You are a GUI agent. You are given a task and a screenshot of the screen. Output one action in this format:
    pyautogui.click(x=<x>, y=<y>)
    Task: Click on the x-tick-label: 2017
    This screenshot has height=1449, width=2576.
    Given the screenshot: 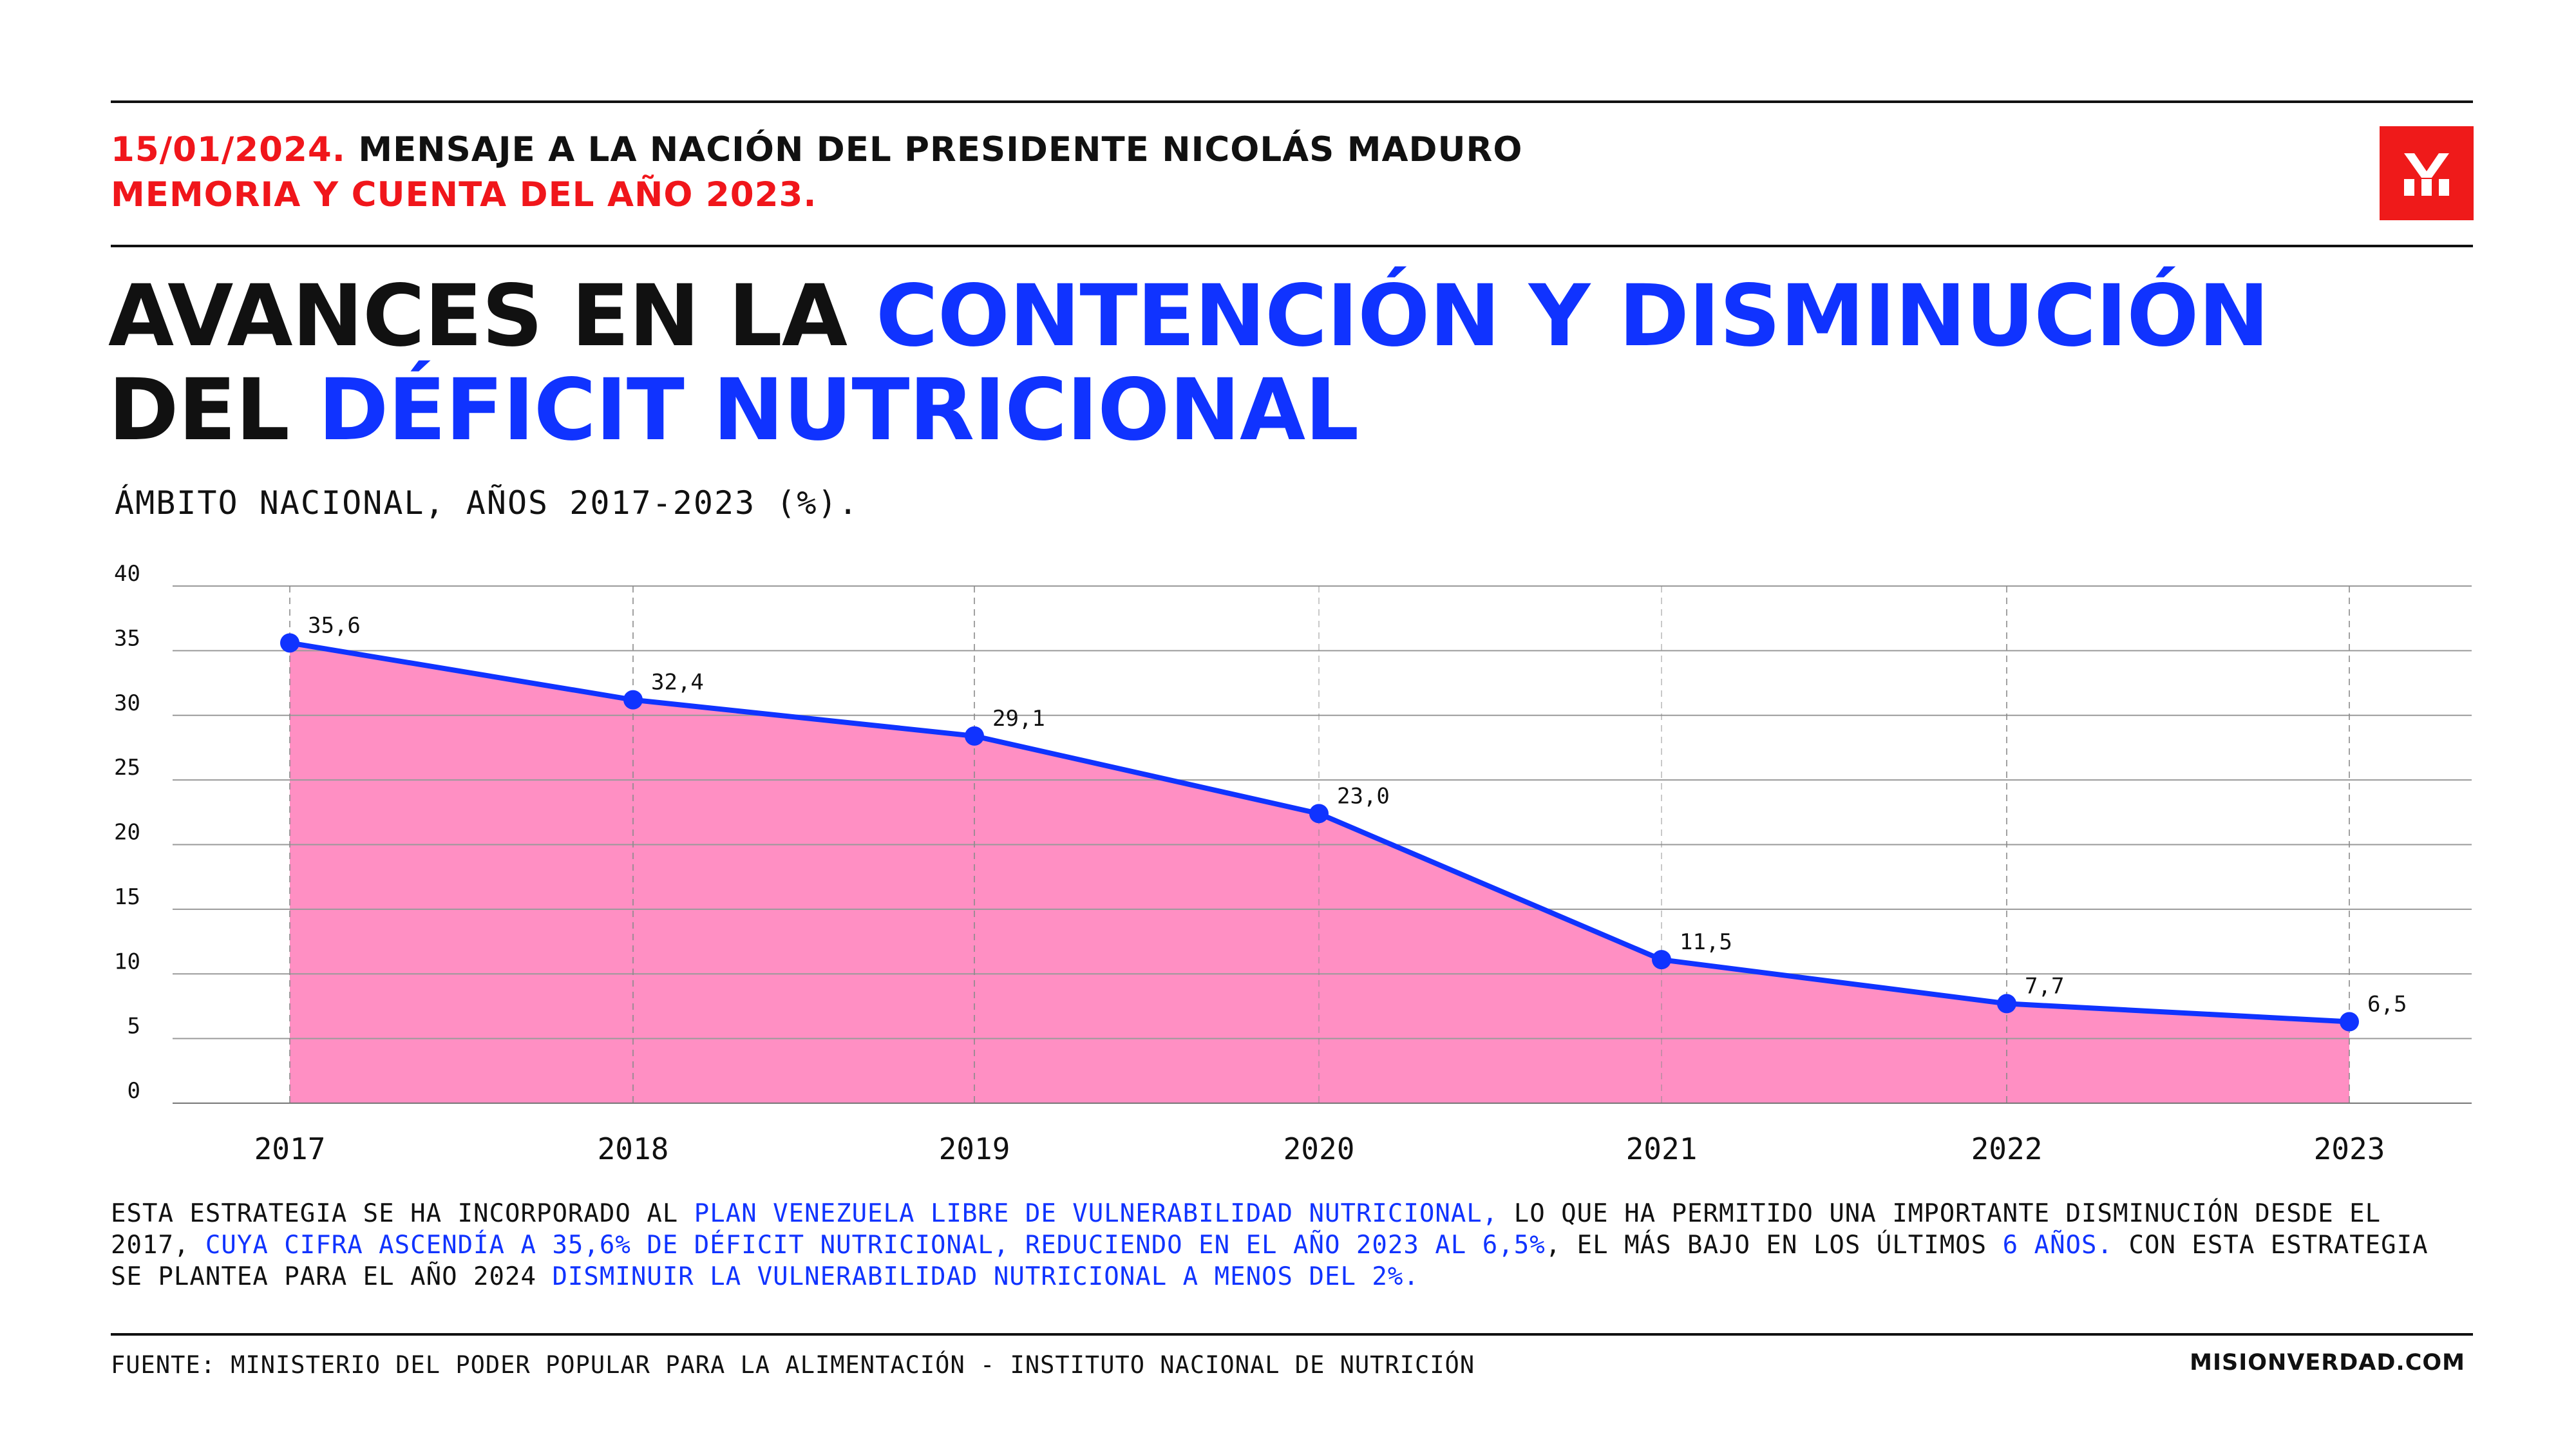 What is the action you would take?
    pyautogui.click(x=290, y=1149)
    